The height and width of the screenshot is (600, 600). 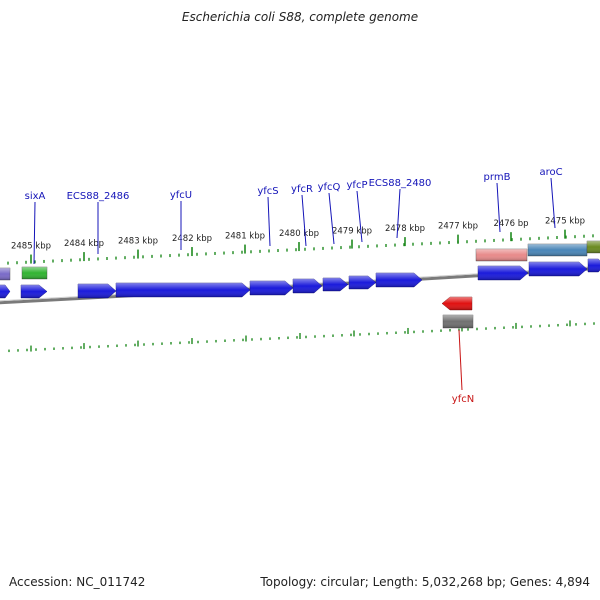 I want to click on axis-tick-label: 2480 kbp, so click(x=299, y=234).